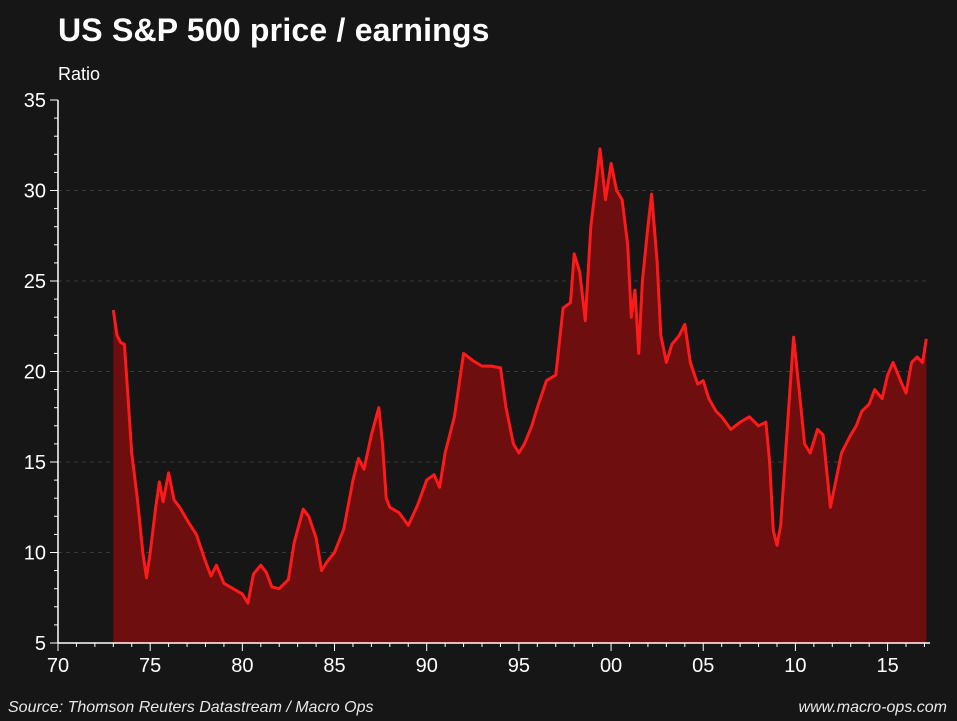 The width and height of the screenshot is (957, 721). What do you see at coordinates (334, 666) in the screenshot?
I see `x-tick-label-85: 85` at bounding box center [334, 666].